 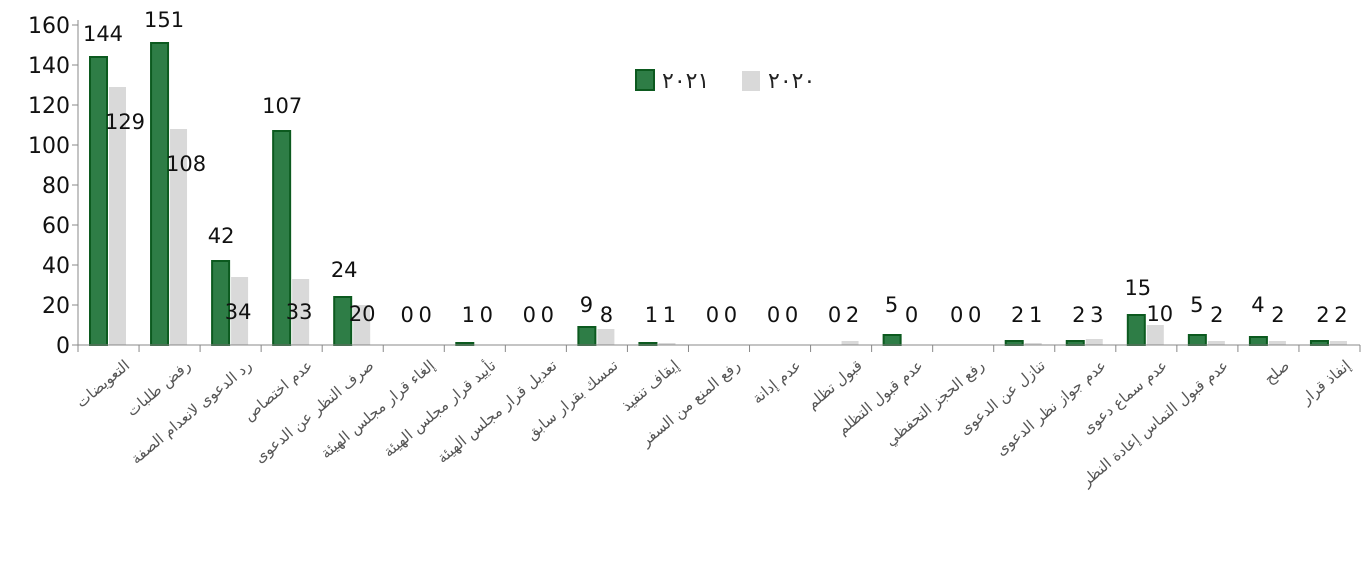 What do you see at coordinates (49, 66) in the screenshot?
I see `y-tick-label: 140` at bounding box center [49, 66].